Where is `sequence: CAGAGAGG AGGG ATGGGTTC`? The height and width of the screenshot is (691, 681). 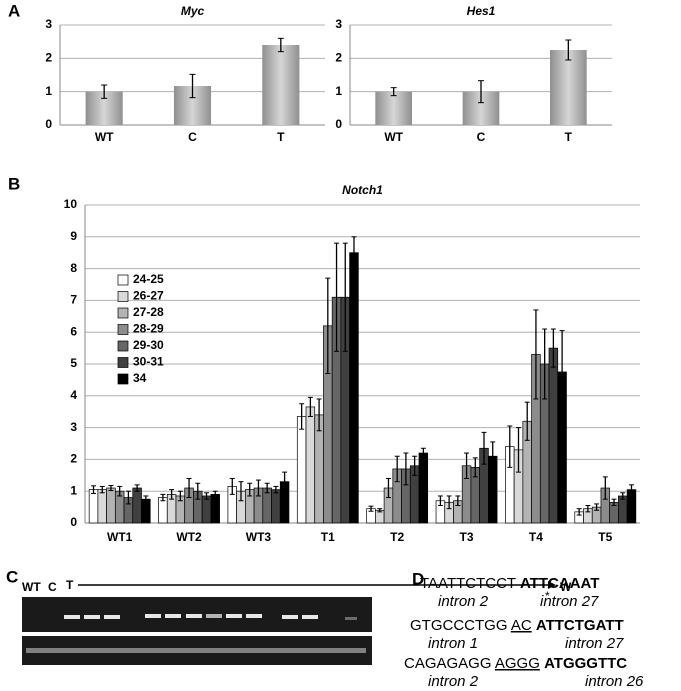
sequence: CAGAGAGG AGGG ATGGGTTC is located at coordinates (515, 663).